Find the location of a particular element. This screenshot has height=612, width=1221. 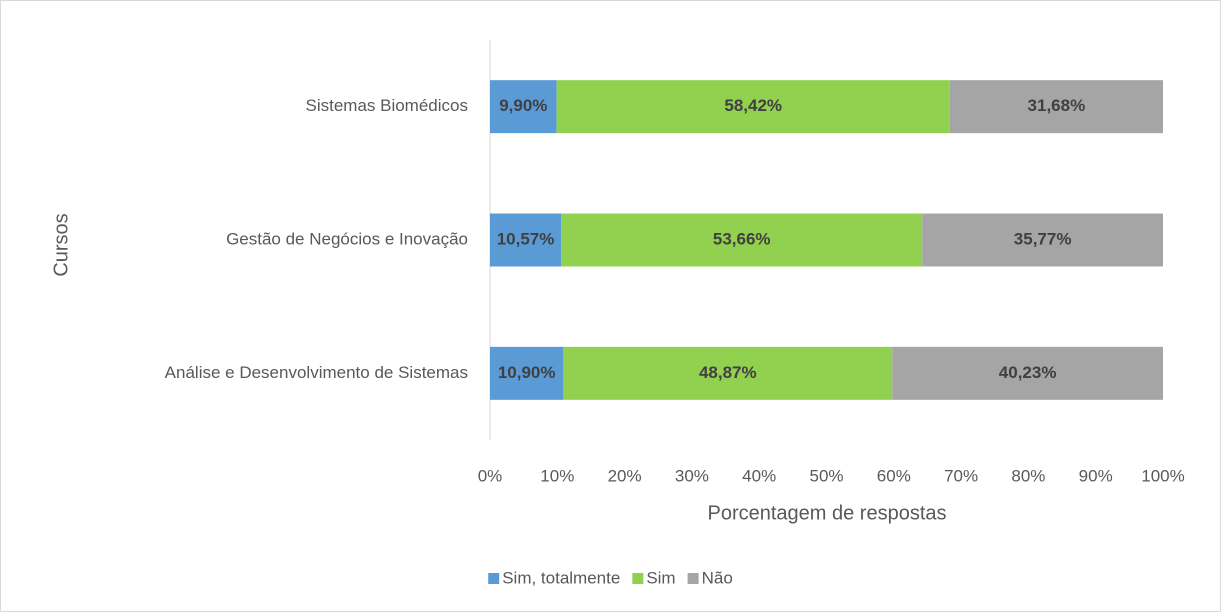

x-tick-label: 10% is located at coordinates (557, 475).